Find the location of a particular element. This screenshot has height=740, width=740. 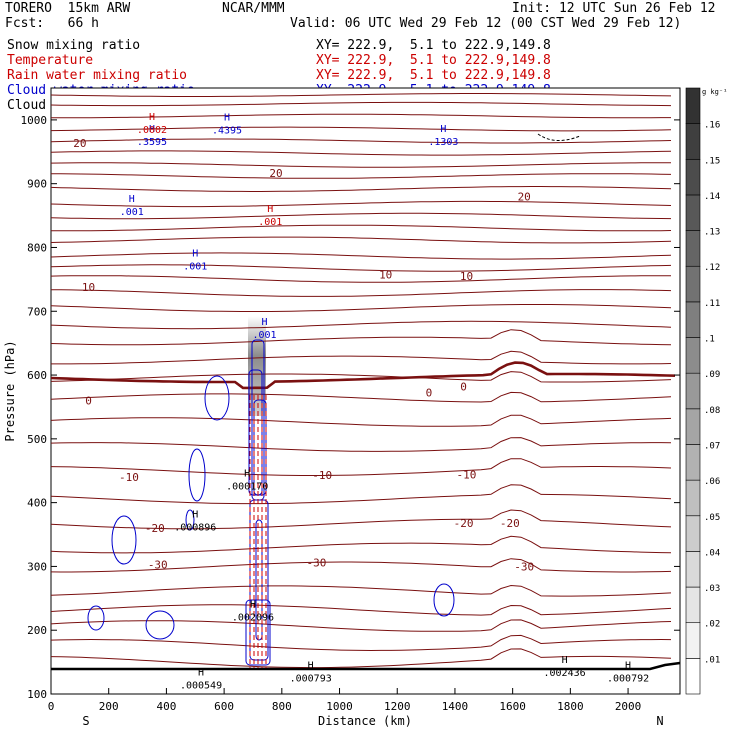

max-value-label: .000793 is located at coordinates (311, 679).